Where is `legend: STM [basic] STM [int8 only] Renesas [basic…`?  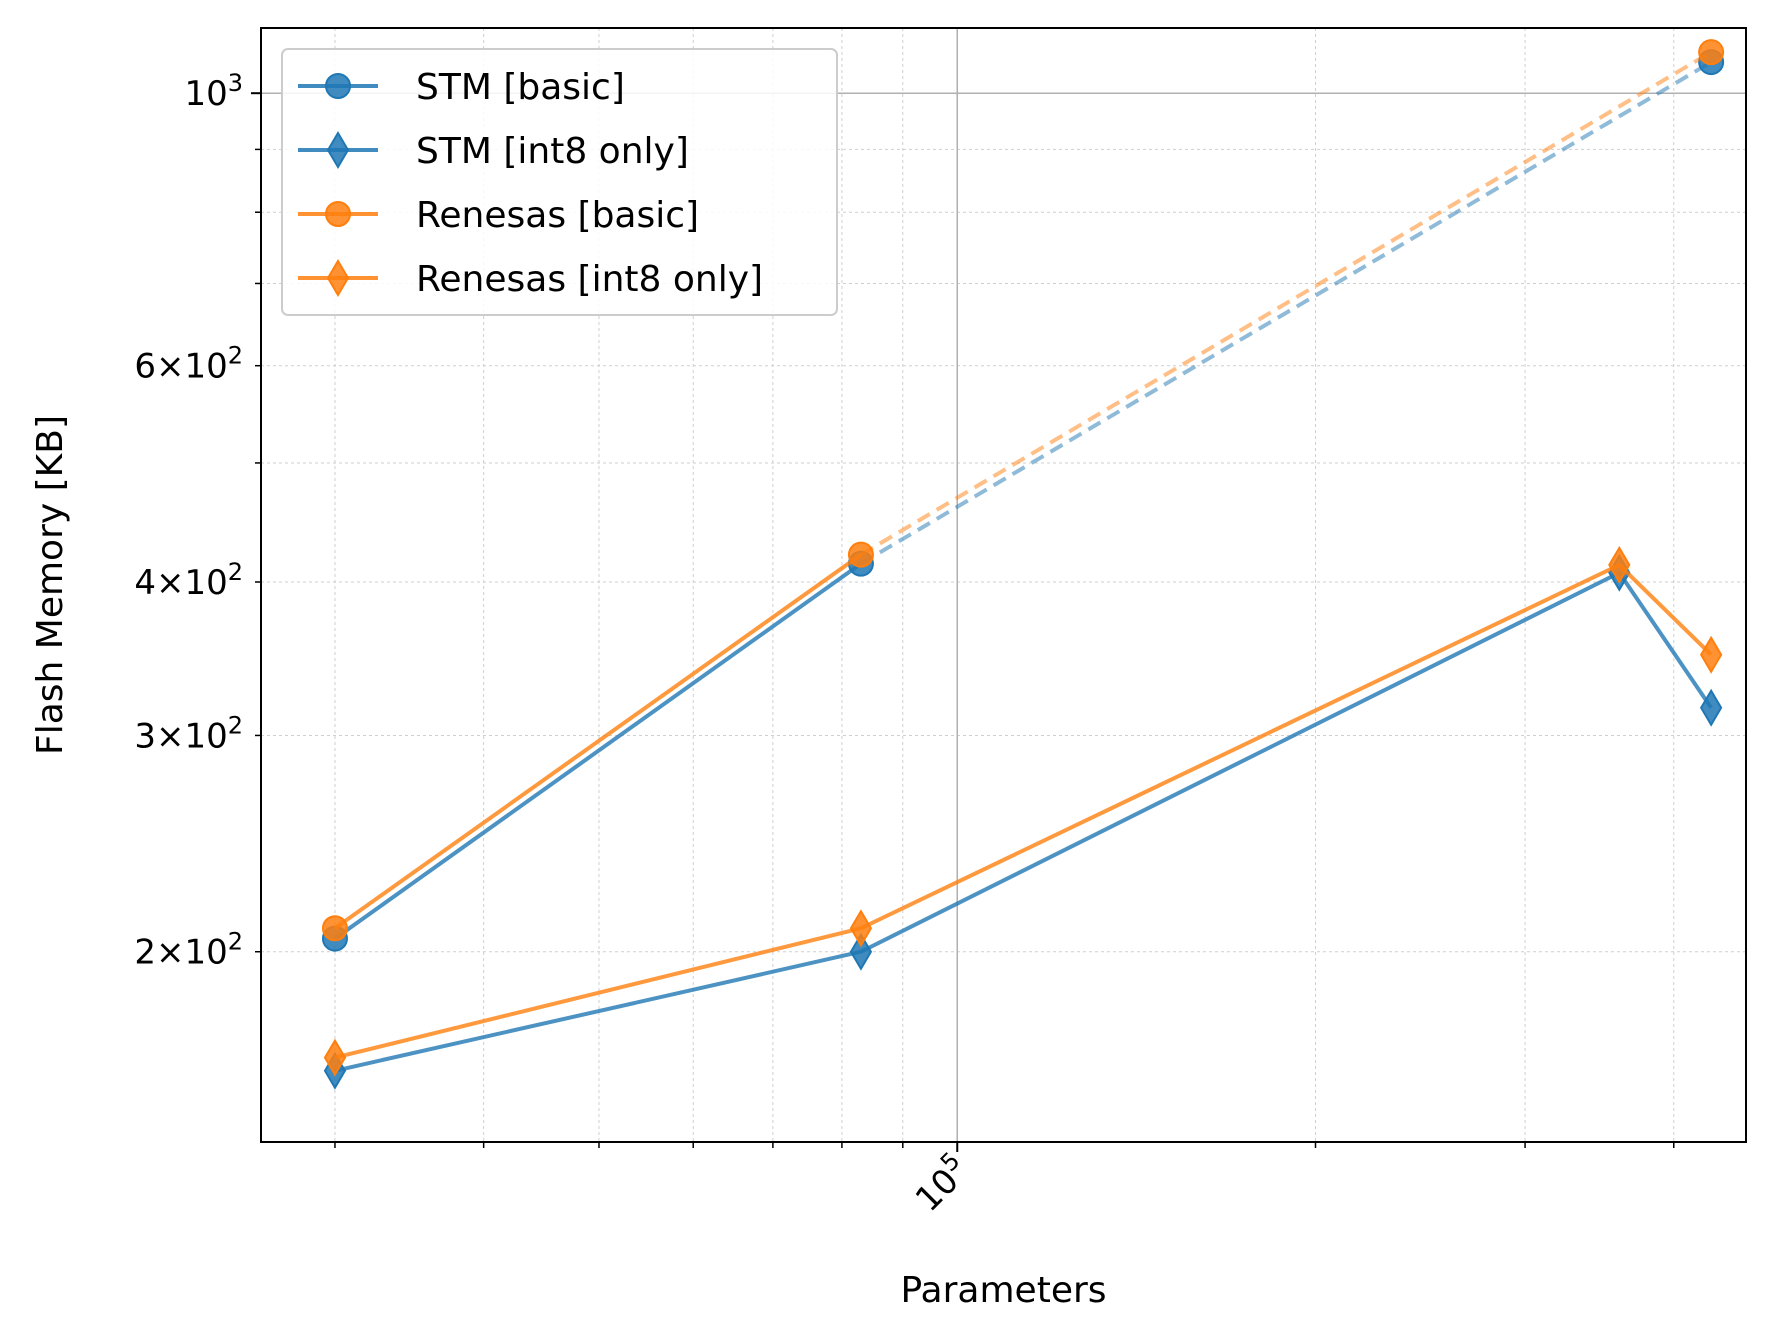 legend: STM [basic] STM [int8 only] Renesas [basic… is located at coordinates (559, 182).